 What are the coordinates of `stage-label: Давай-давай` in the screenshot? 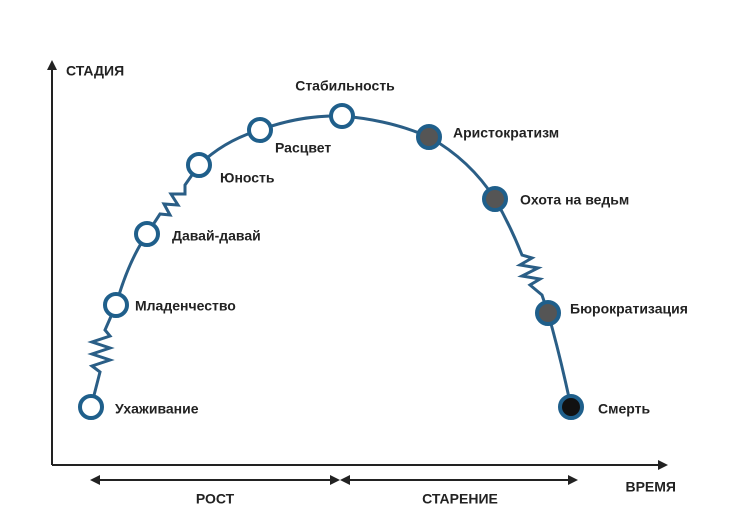 It's located at (216, 236).